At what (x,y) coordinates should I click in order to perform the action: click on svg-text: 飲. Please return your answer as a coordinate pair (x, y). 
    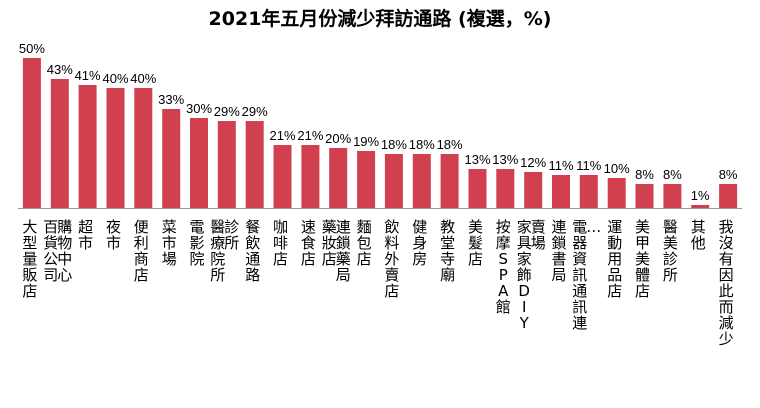
    Looking at the image, I should click on (252, 243).